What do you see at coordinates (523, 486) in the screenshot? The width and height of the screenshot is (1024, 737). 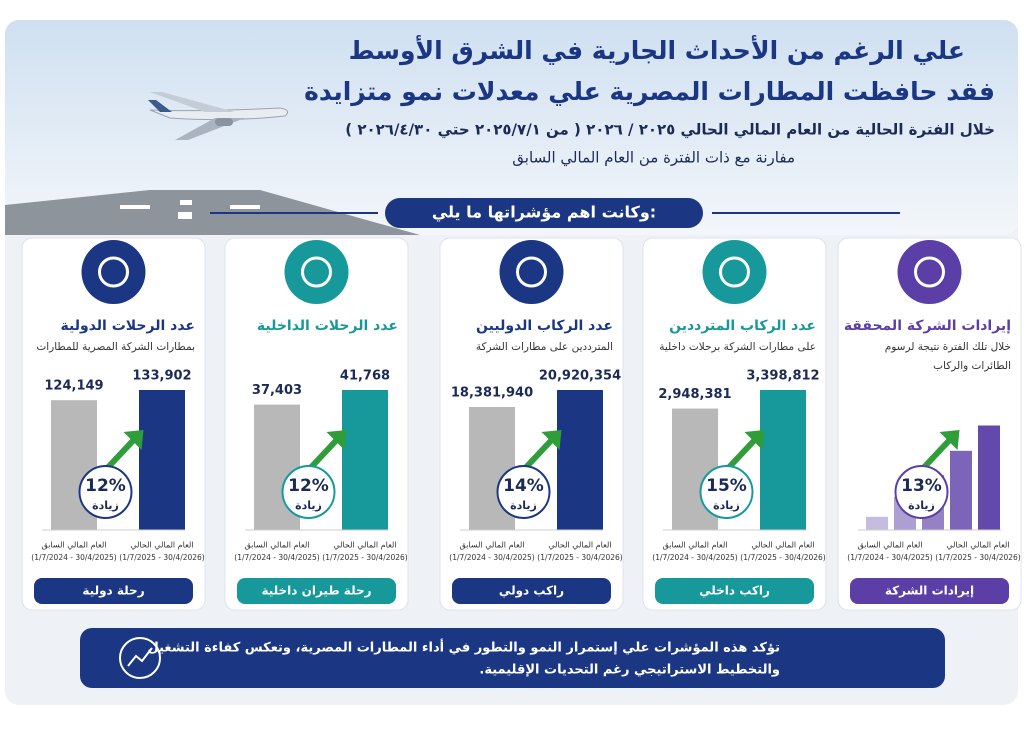 I see `percent: 14%` at bounding box center [523, 486].